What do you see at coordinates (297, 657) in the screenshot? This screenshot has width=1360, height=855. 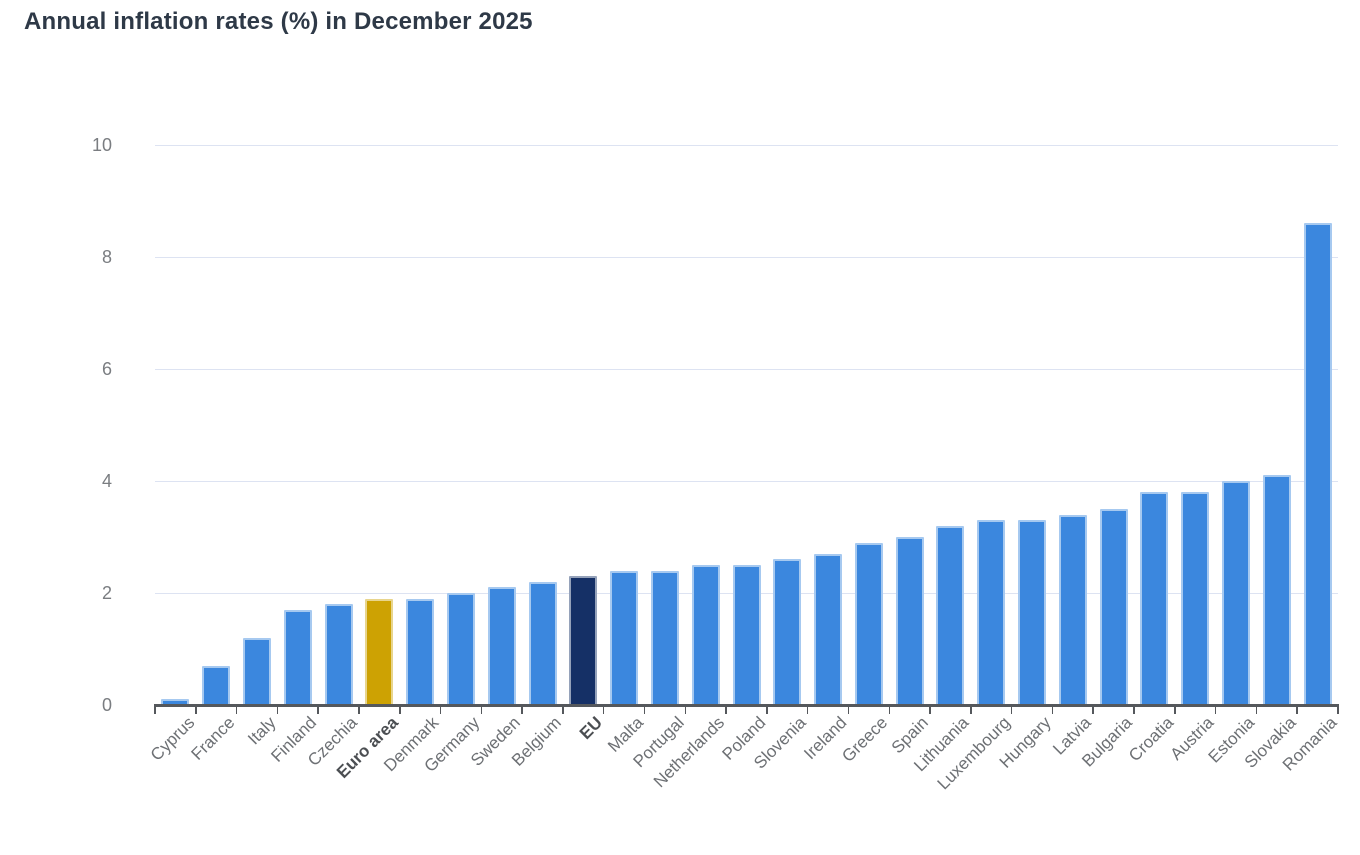 I see `bar-finland` at bounding box center [297, 657].